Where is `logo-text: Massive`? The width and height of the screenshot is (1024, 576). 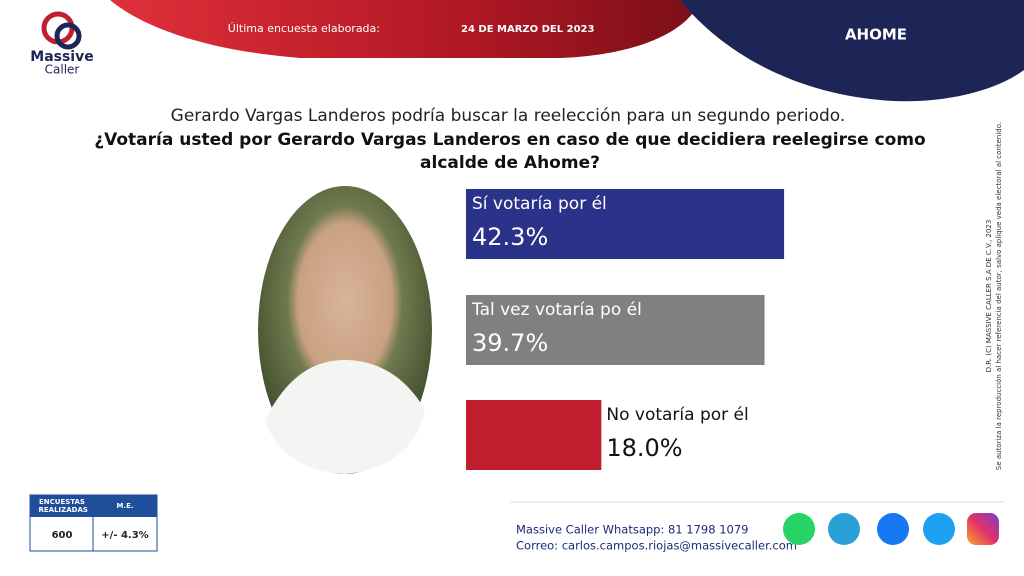 logo-text: Massive is located at coordinates (61, 57).